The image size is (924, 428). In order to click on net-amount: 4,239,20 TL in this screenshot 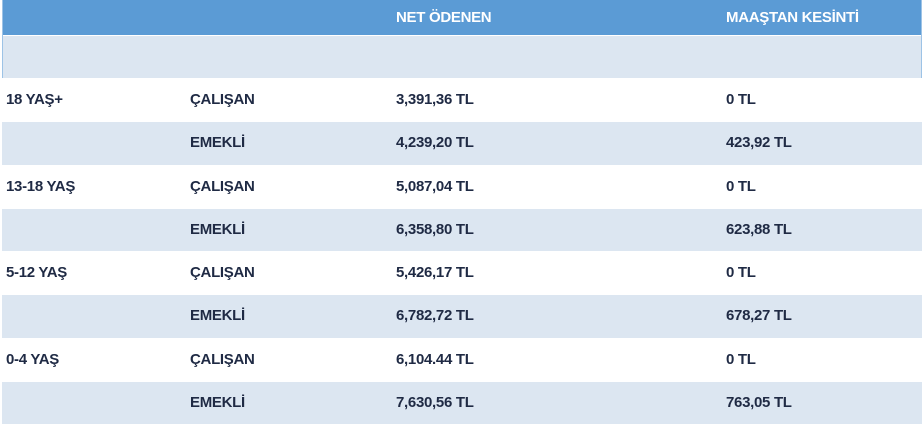, I will do `click(435, 143)`.